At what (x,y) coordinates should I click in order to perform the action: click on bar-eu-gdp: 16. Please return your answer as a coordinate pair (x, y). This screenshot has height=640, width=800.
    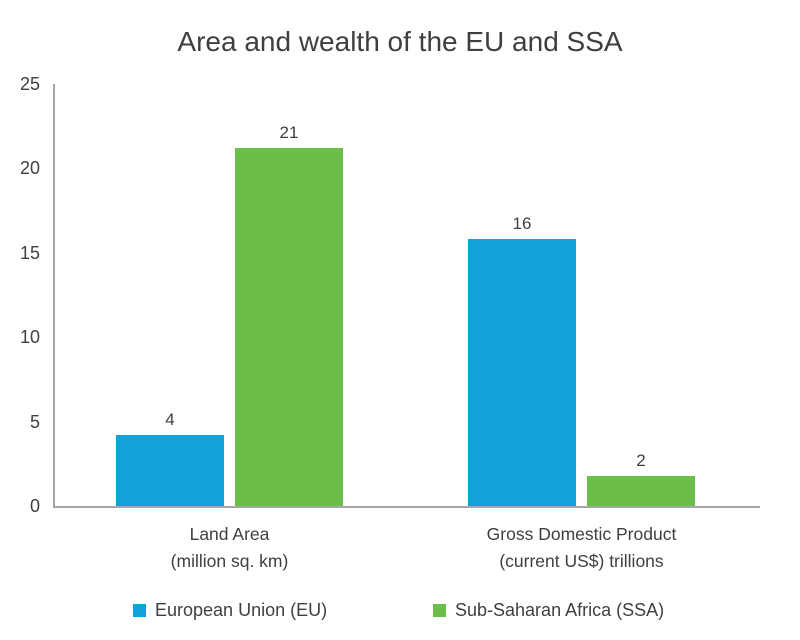
    Looking at the image, I should click on (522, 360).